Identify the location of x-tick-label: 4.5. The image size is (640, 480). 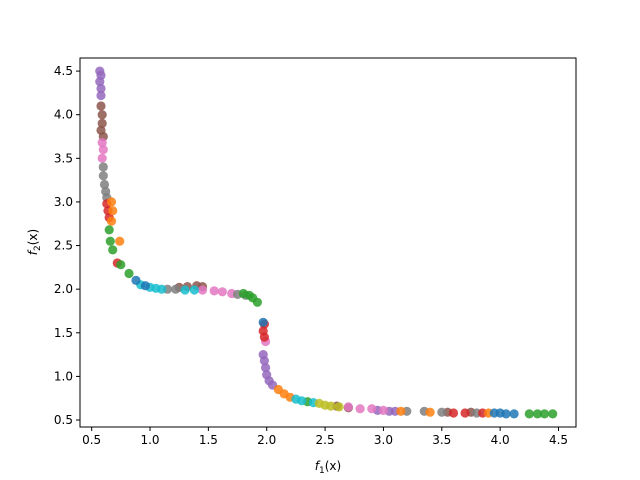
(558, 440).